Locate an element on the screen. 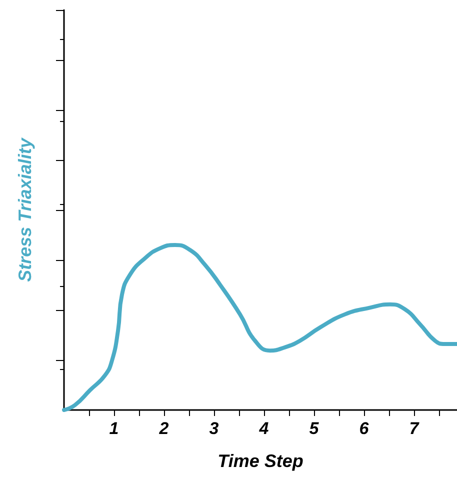 Image resolution: width=457 pixels, height=480 pixels. x-axis-title: Time Step is located at coordinates (261, 461).